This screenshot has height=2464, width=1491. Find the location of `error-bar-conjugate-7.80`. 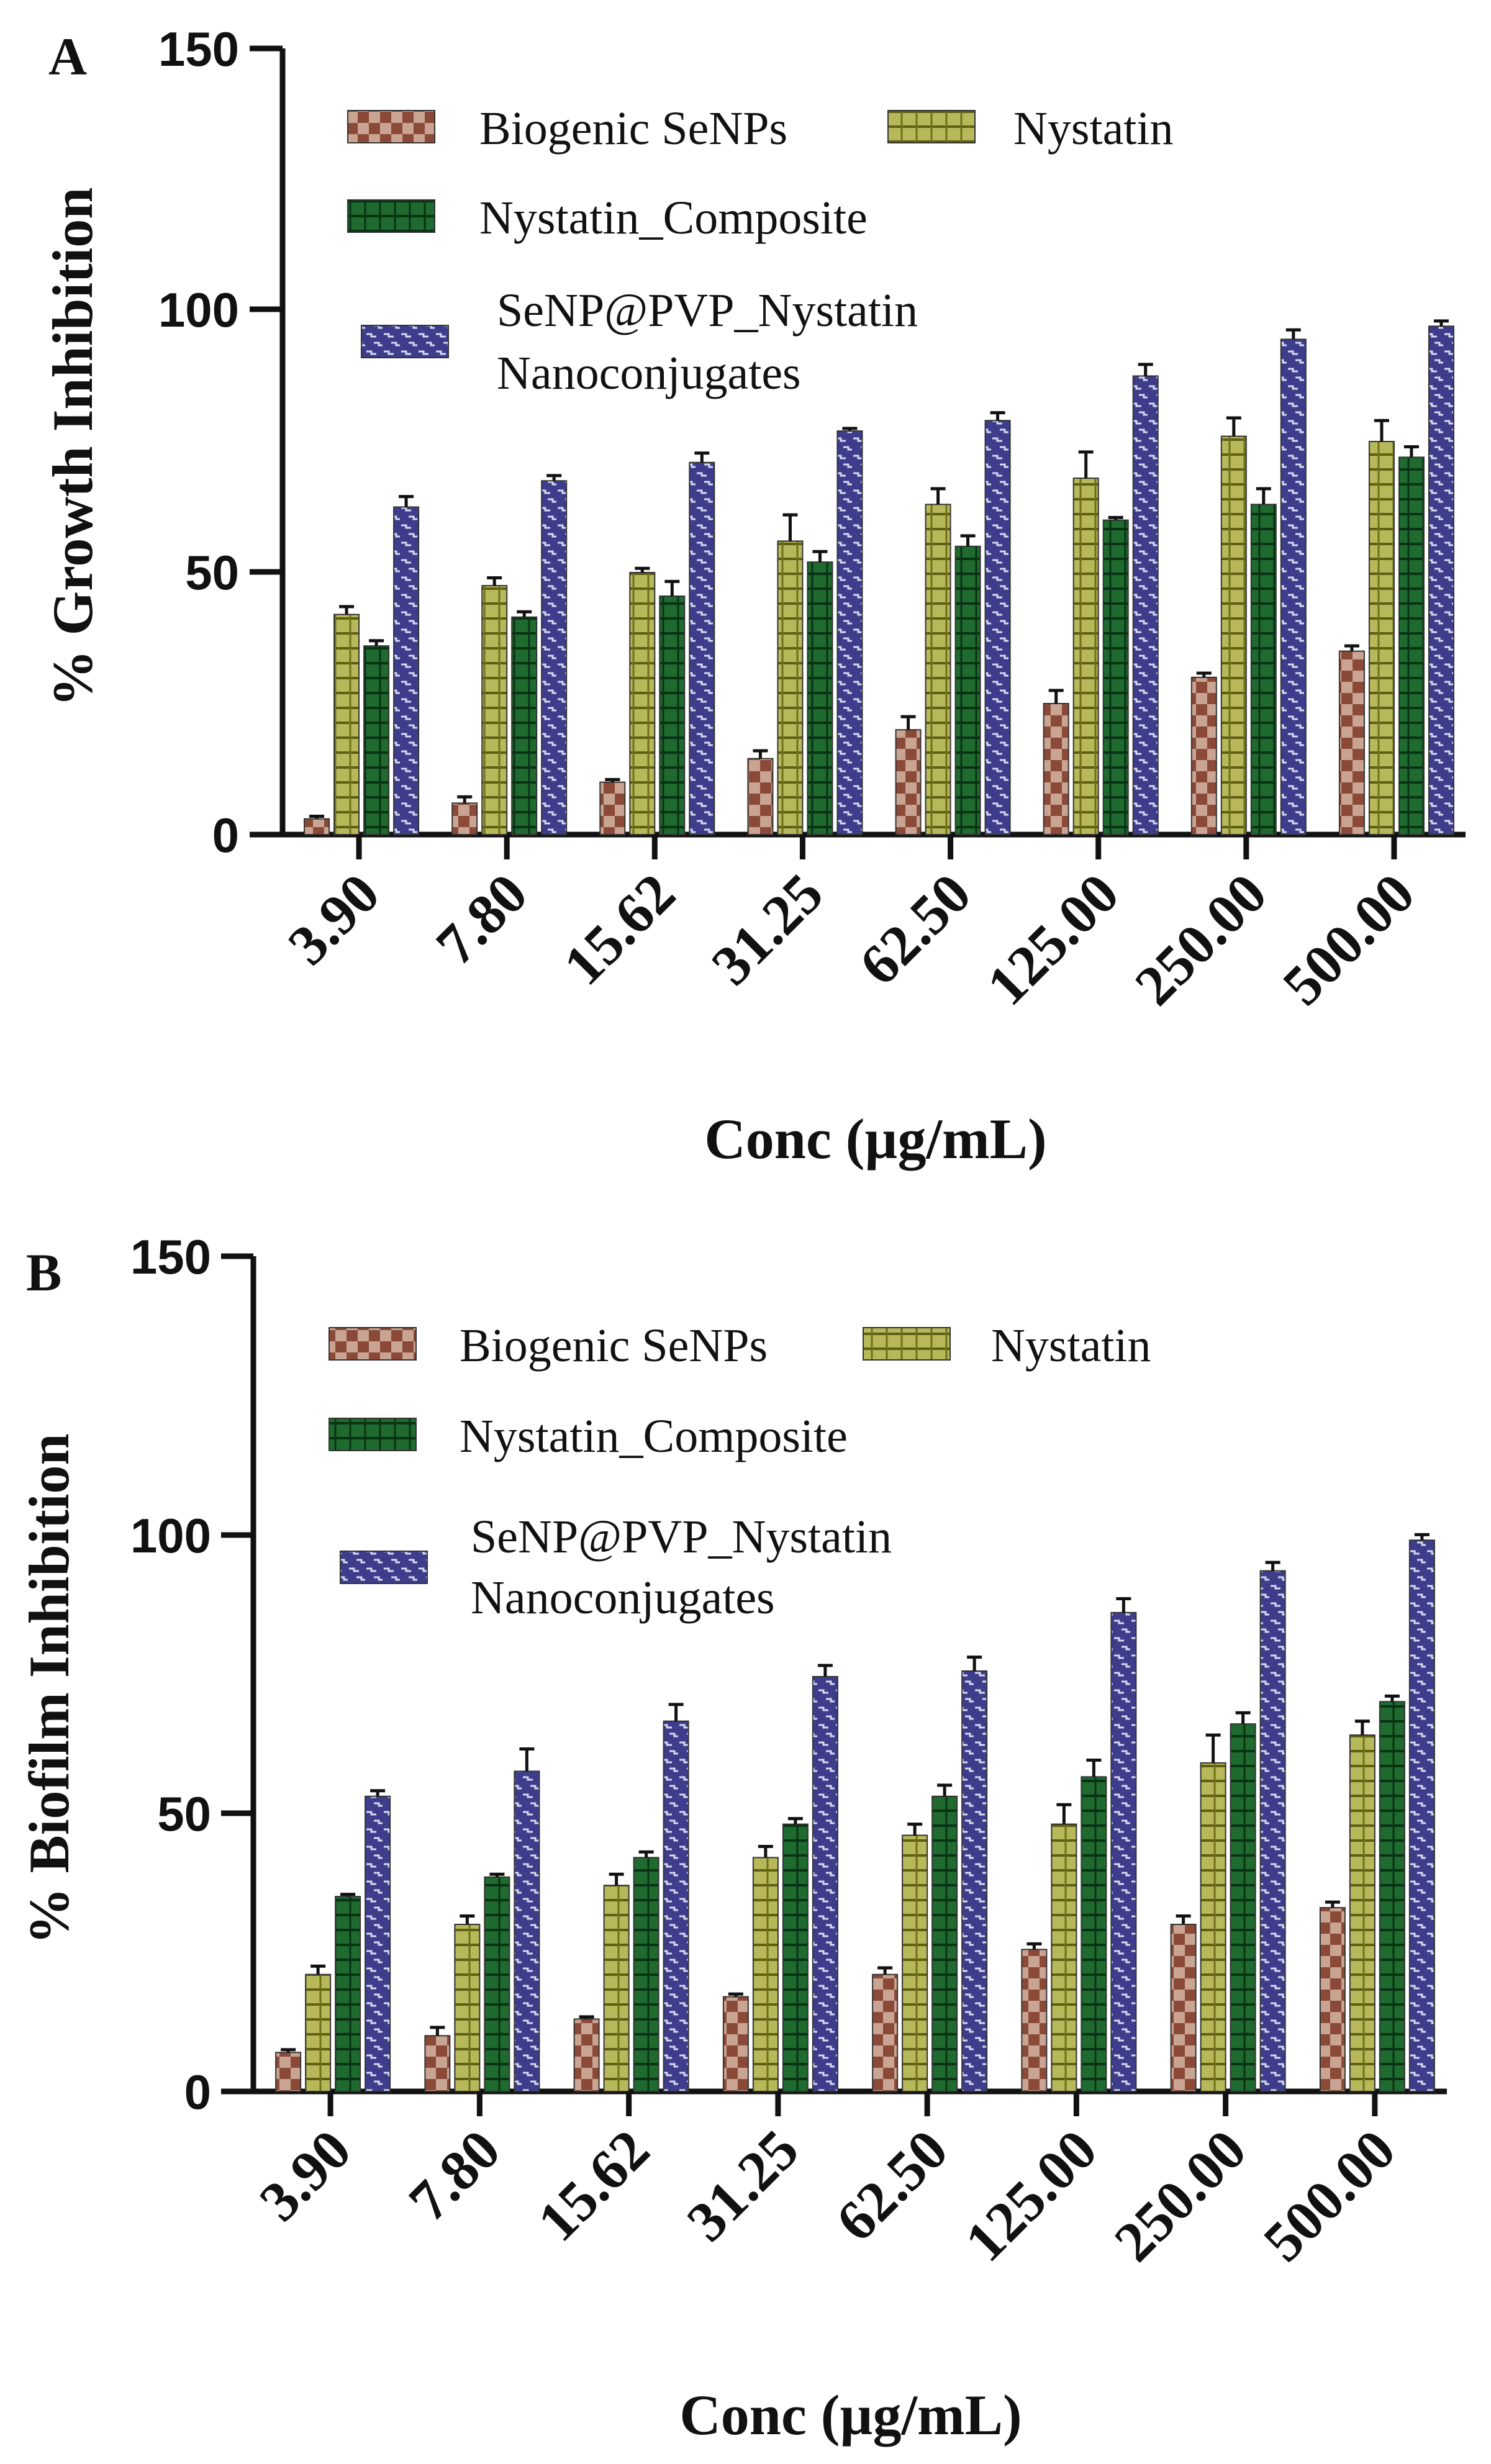

error-bar-conjugate-7.80 is located at coordinates (527, 1759).